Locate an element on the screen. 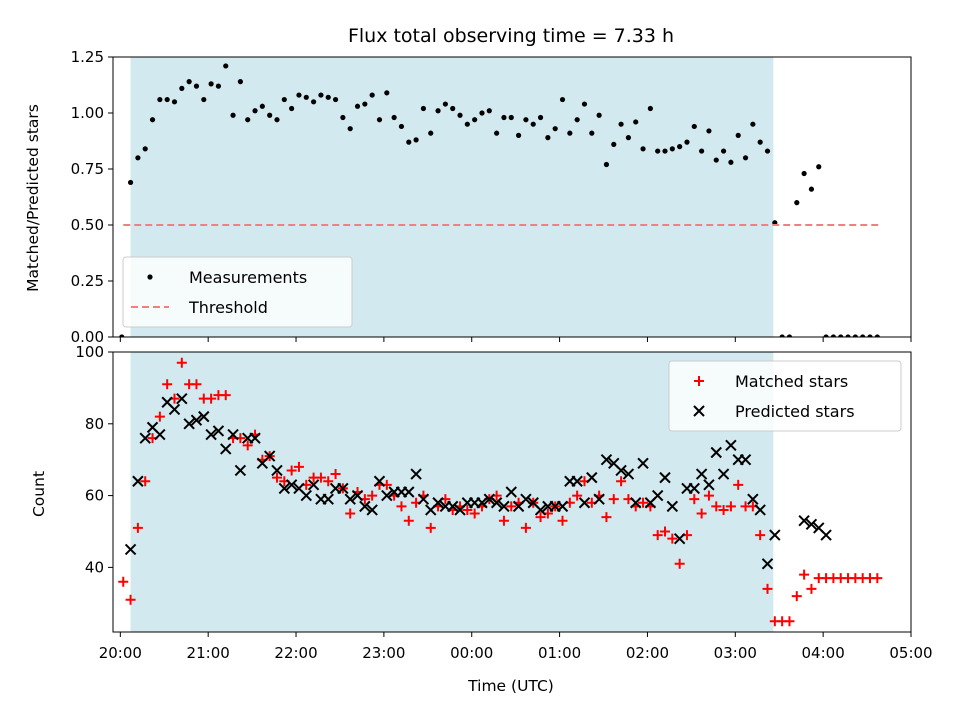 Image resolution: width=960 pixels, height=725 pixels. x-tick-label: 05:00 is located at coordinates (910, 653).